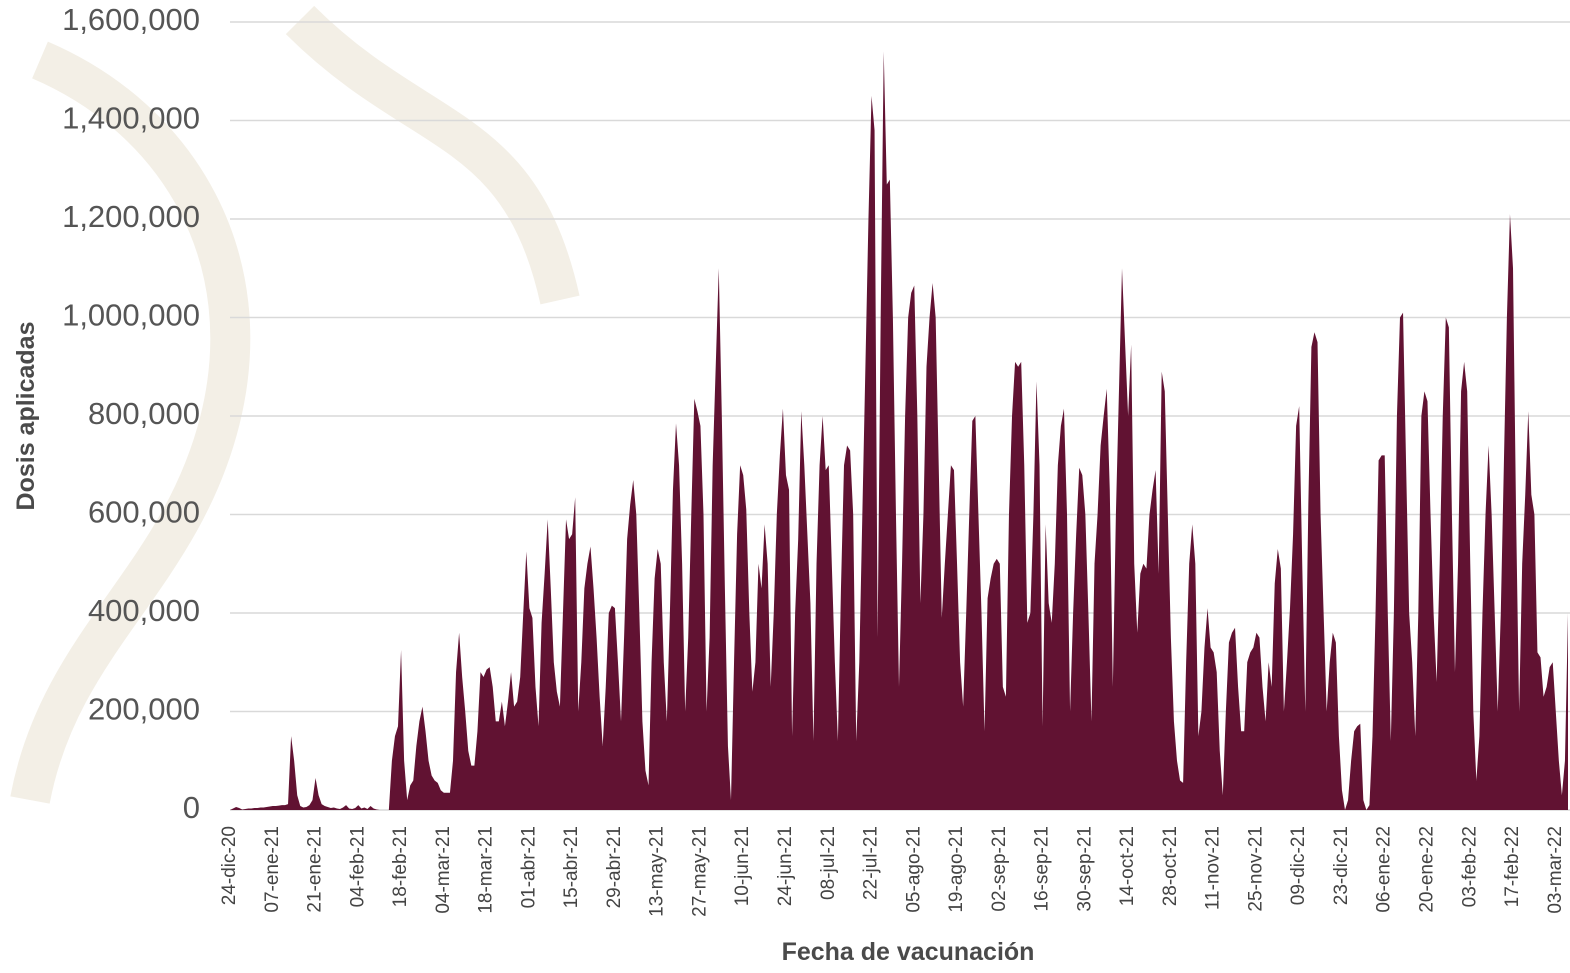  Describe the element at coordinates (131, 118) in the screenshot. I see `y-tick-label: 1,400,000` at that location.